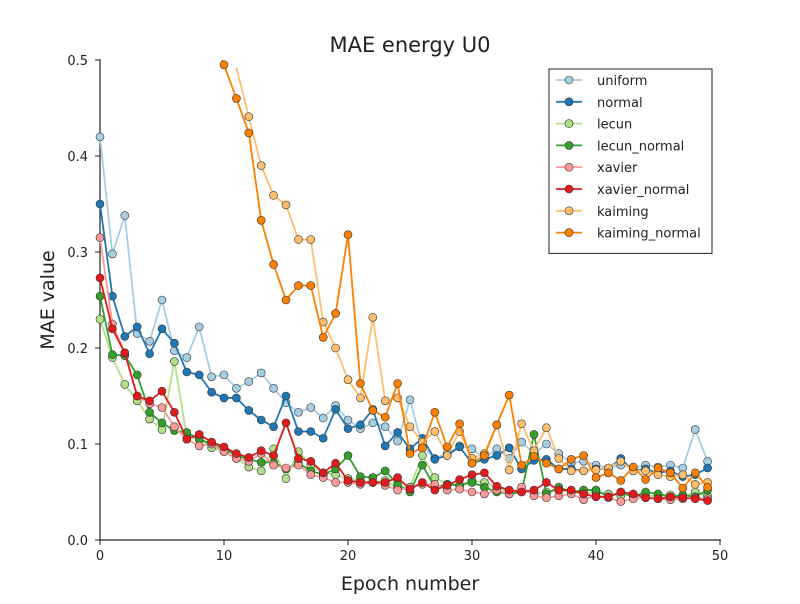 Image resolution: width=800 pixels, height=604 pixels. I want to click on legend-item: normal, so click(599, 103).